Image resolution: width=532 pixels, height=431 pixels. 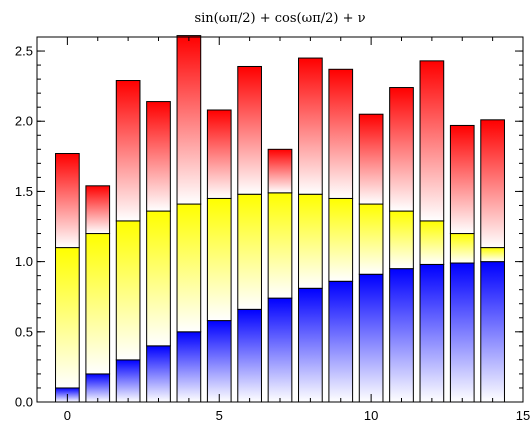 I want to click on y-tick-label-2.5: 2.5, so click(x=24, y=51).